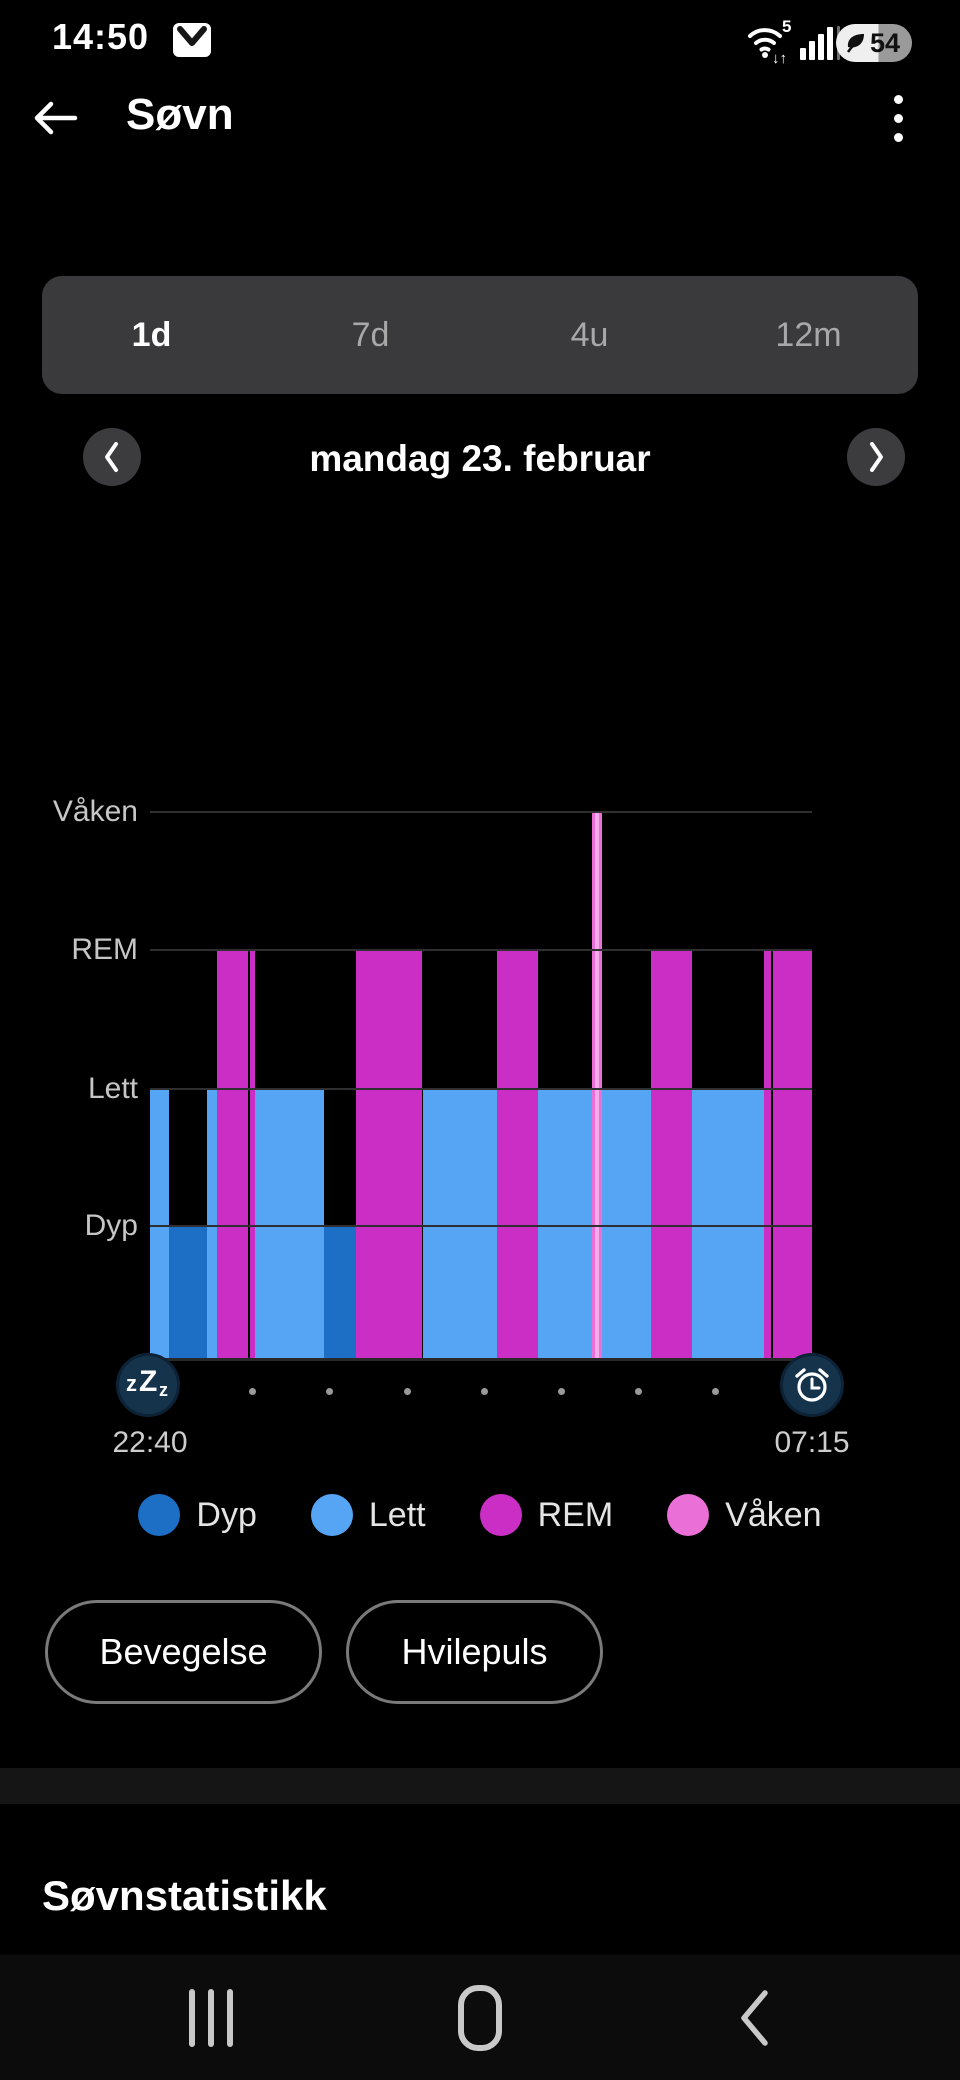  Describe the element at coordinates (180, 114) in the screenshot. I see `page-title: Søvn` at that location.